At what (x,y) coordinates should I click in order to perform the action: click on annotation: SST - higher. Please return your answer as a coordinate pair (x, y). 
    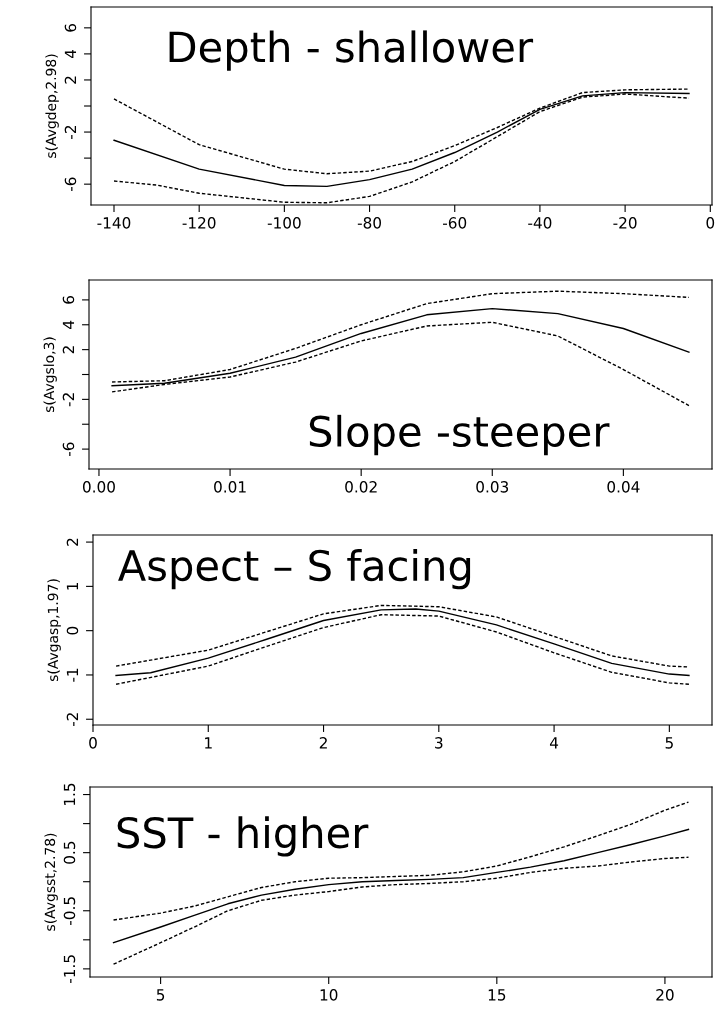
    Looking at the image, I should click on (243, 836).